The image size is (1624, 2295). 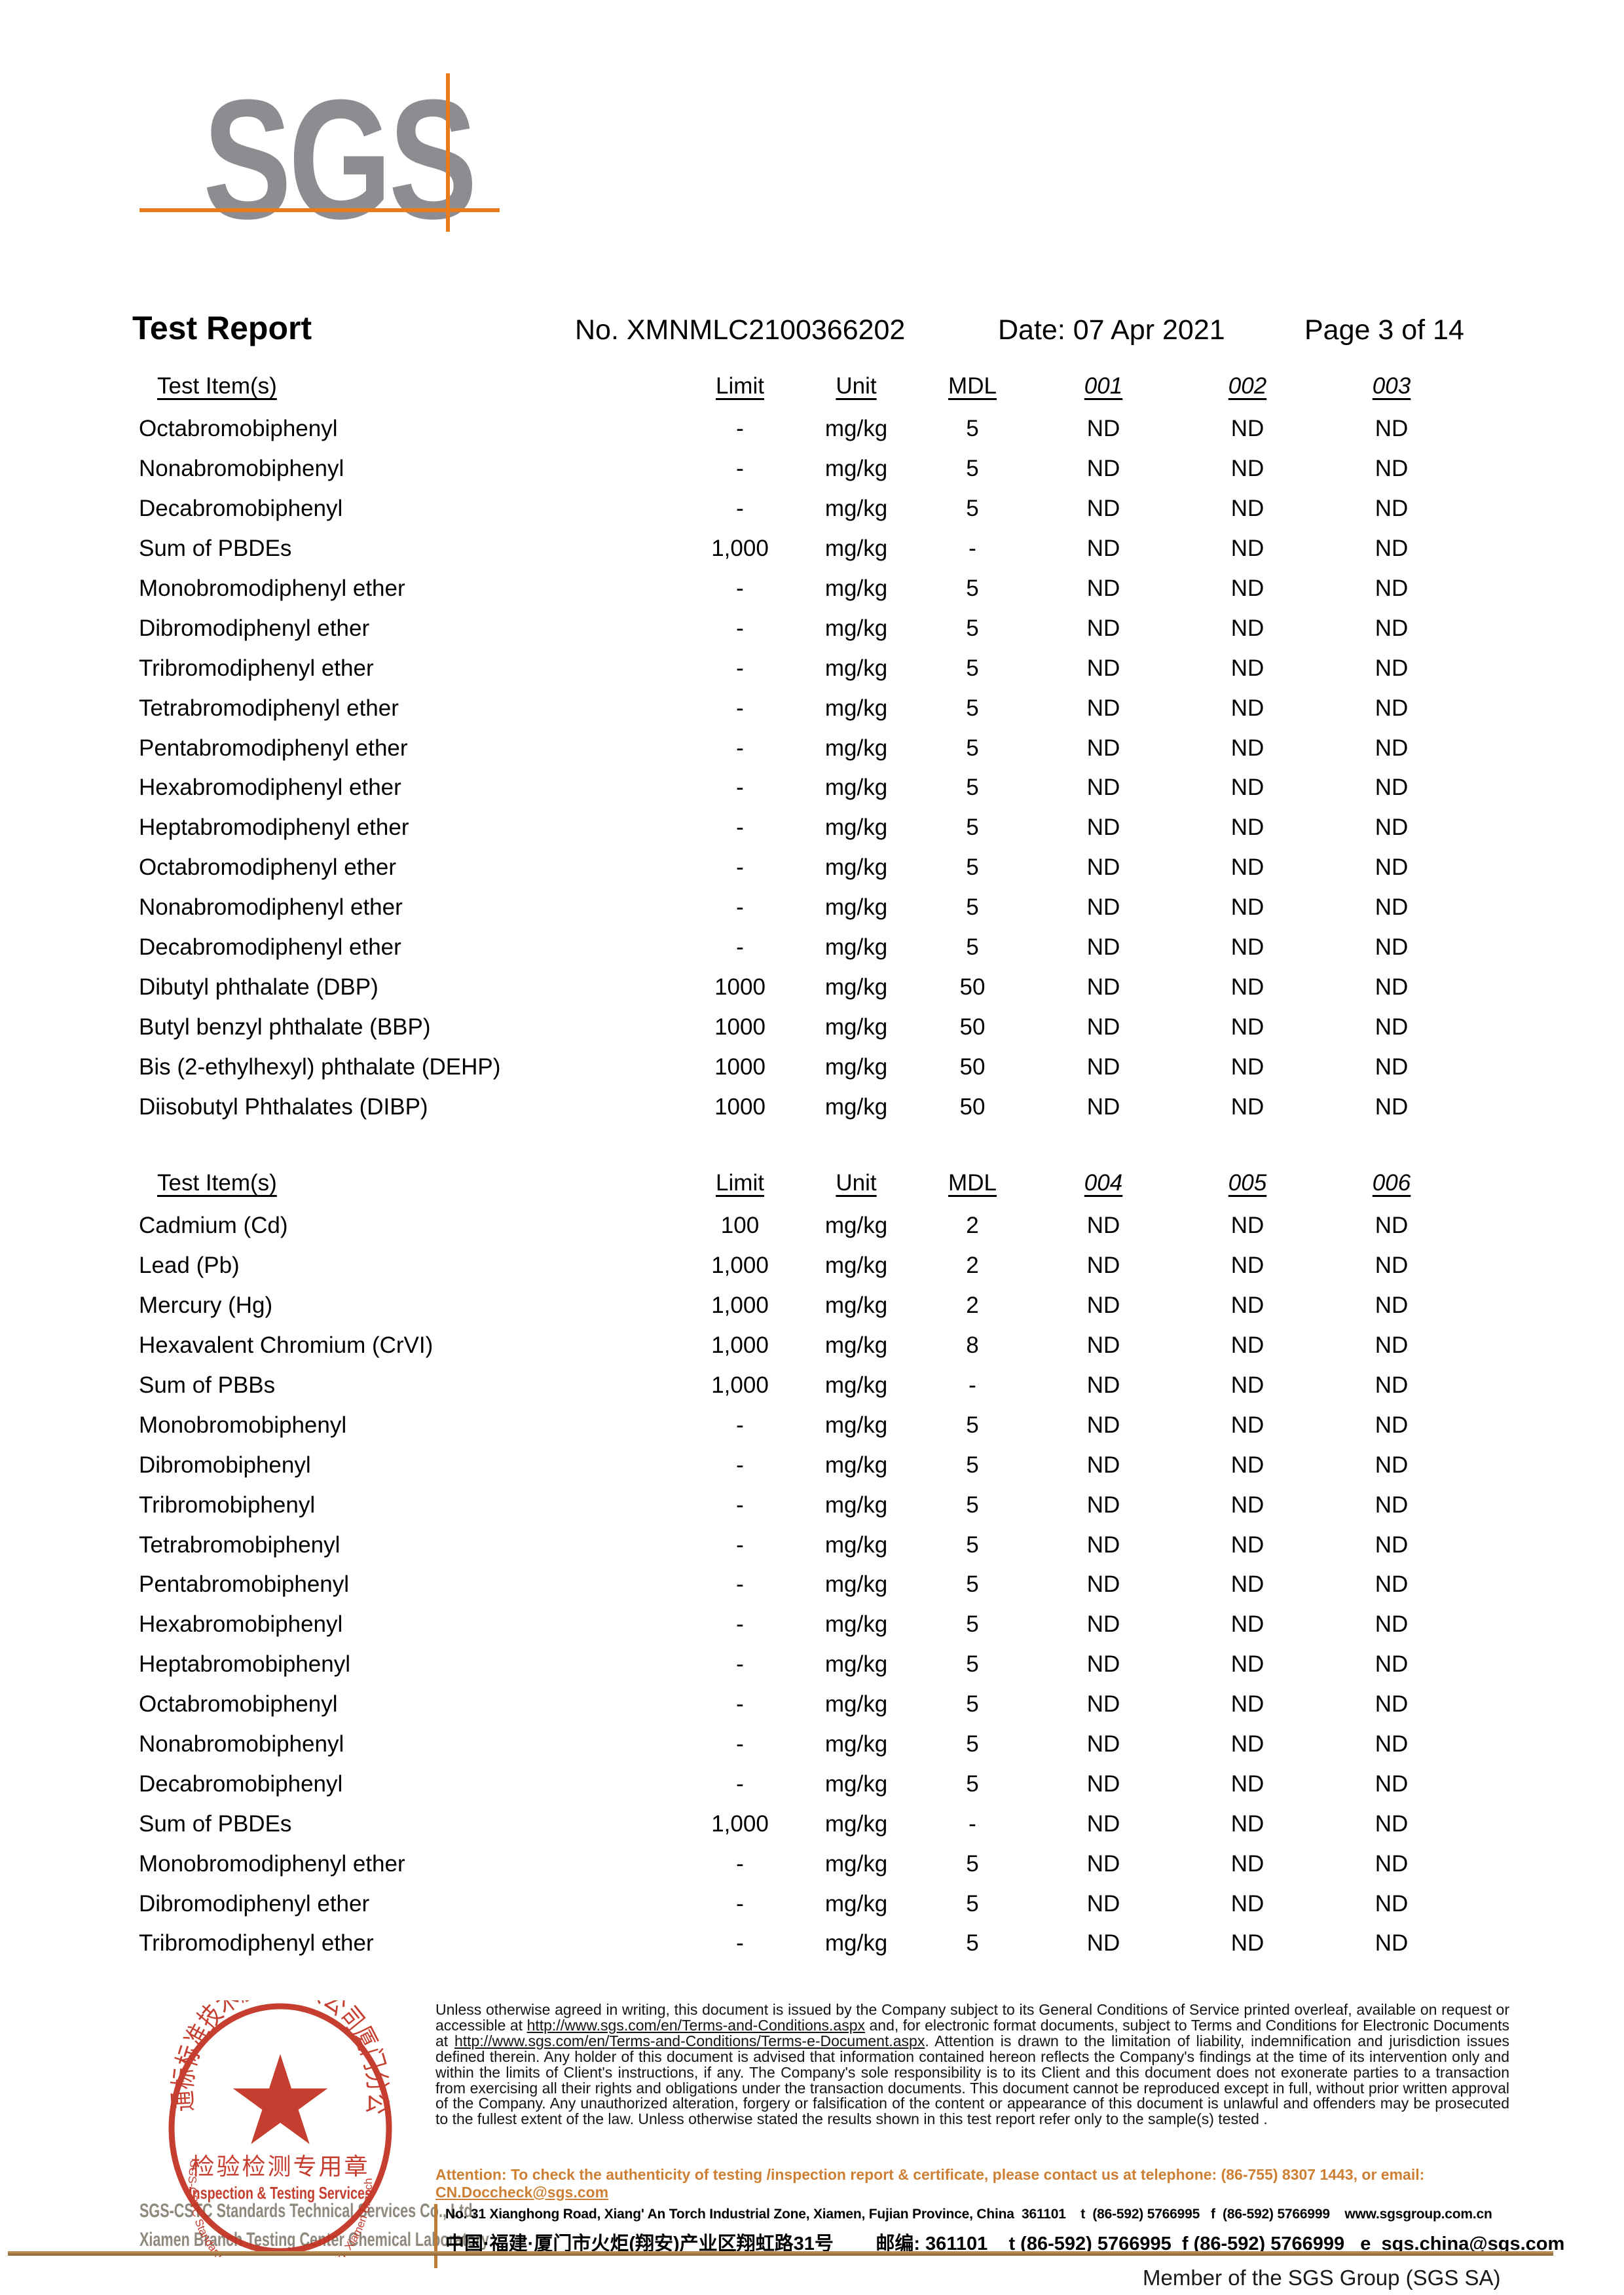 I want to click on seal-center-en-text: Inspection & Testing Services, so click(x=280, y=2193).